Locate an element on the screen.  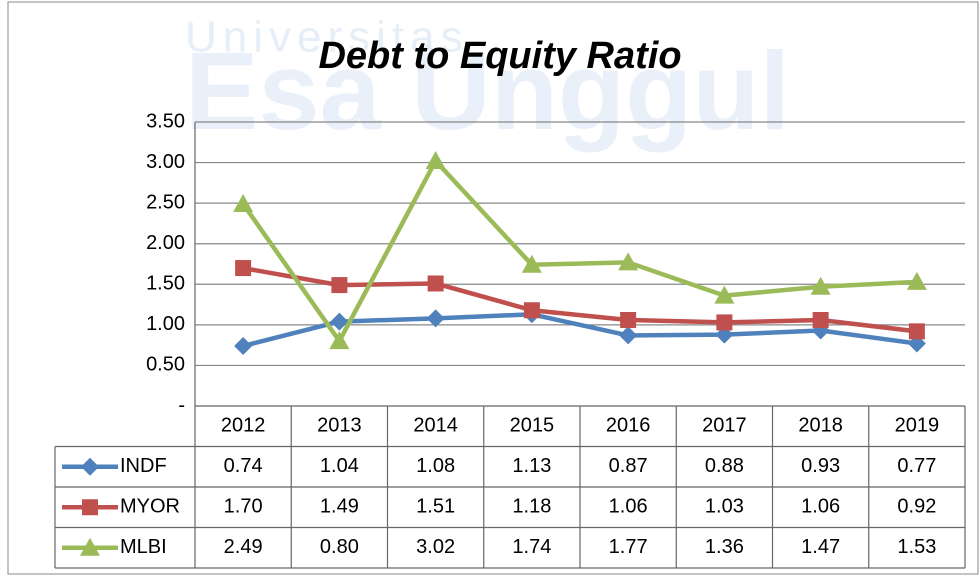
table-cell: 1.74 is located at coordinates (531, 547).